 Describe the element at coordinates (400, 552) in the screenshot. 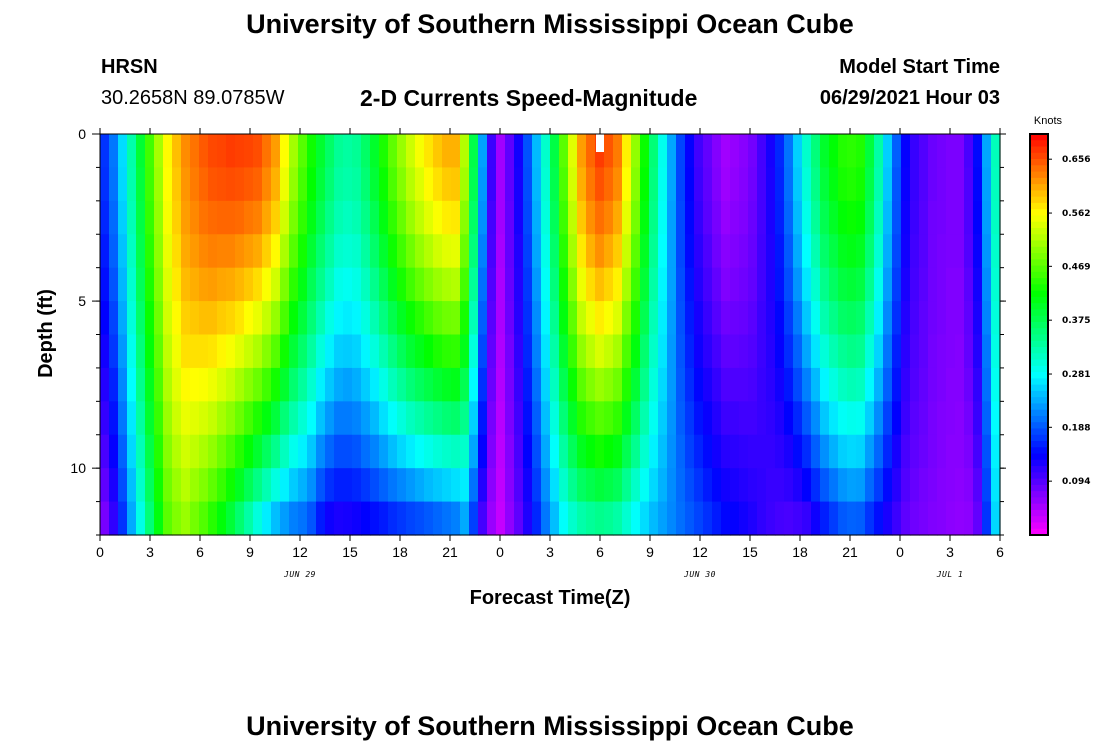

I see `x-tick-label: 18` at that location.